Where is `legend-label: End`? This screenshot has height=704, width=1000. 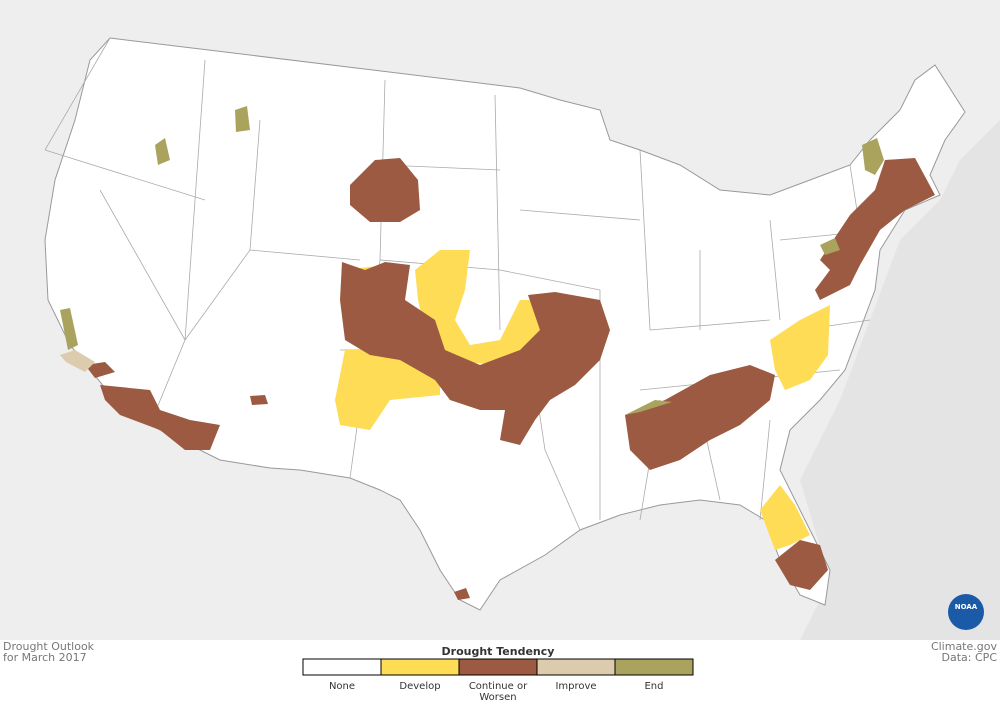
legend-label: End is located at coordinates (654, 686).